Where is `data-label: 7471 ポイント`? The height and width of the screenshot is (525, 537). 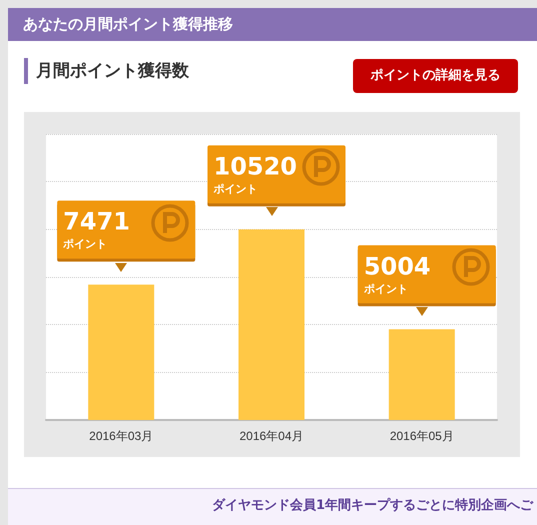 data-label: 7471 ポイント is located at coordinates (96, 229).